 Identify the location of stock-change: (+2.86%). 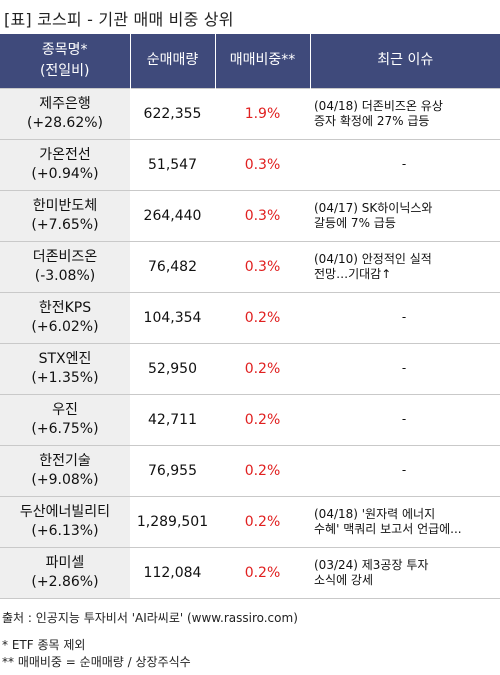
(65, 581).